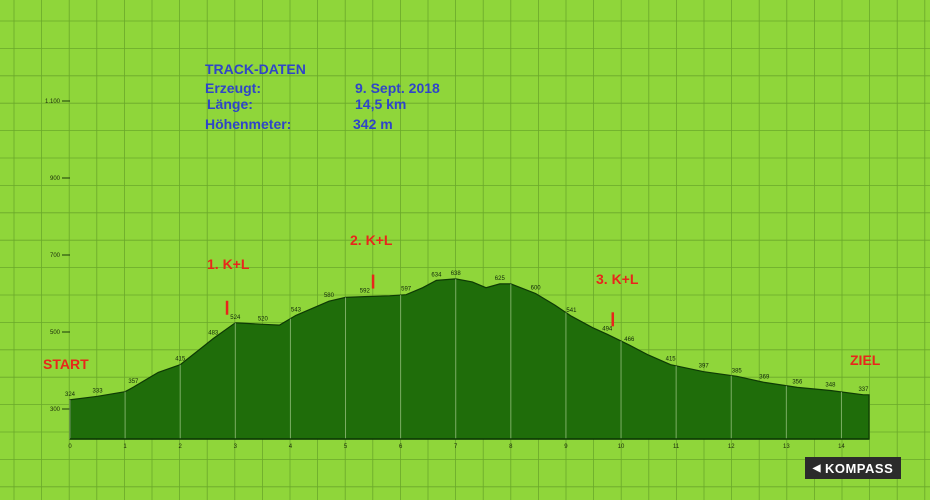 This screenshot has height=500, width=930. I want to click on elevation-point-label: 580, so click(329, 296).